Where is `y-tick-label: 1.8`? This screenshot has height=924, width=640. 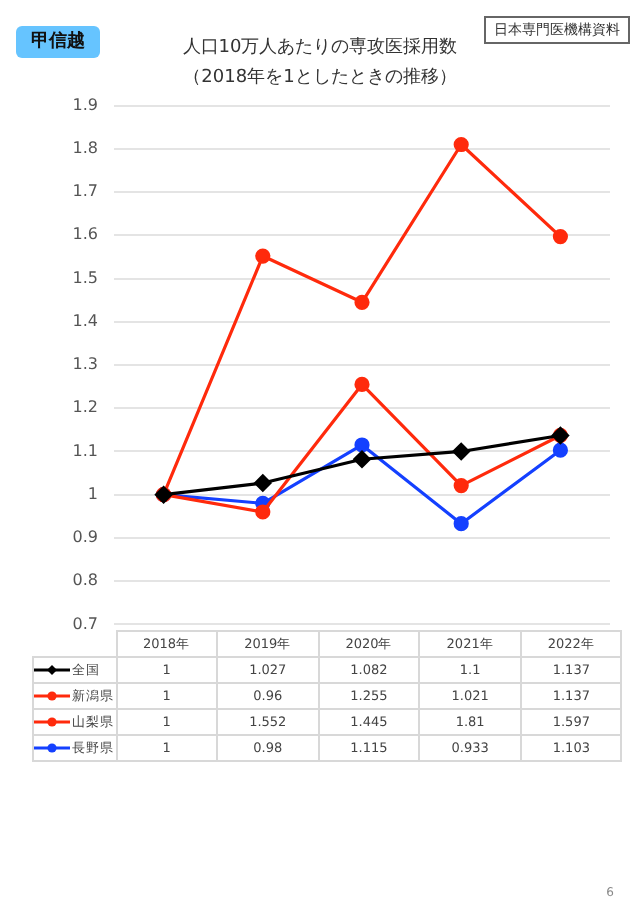
y-tick-label: 1.8 is located at coordinates (85, 147).